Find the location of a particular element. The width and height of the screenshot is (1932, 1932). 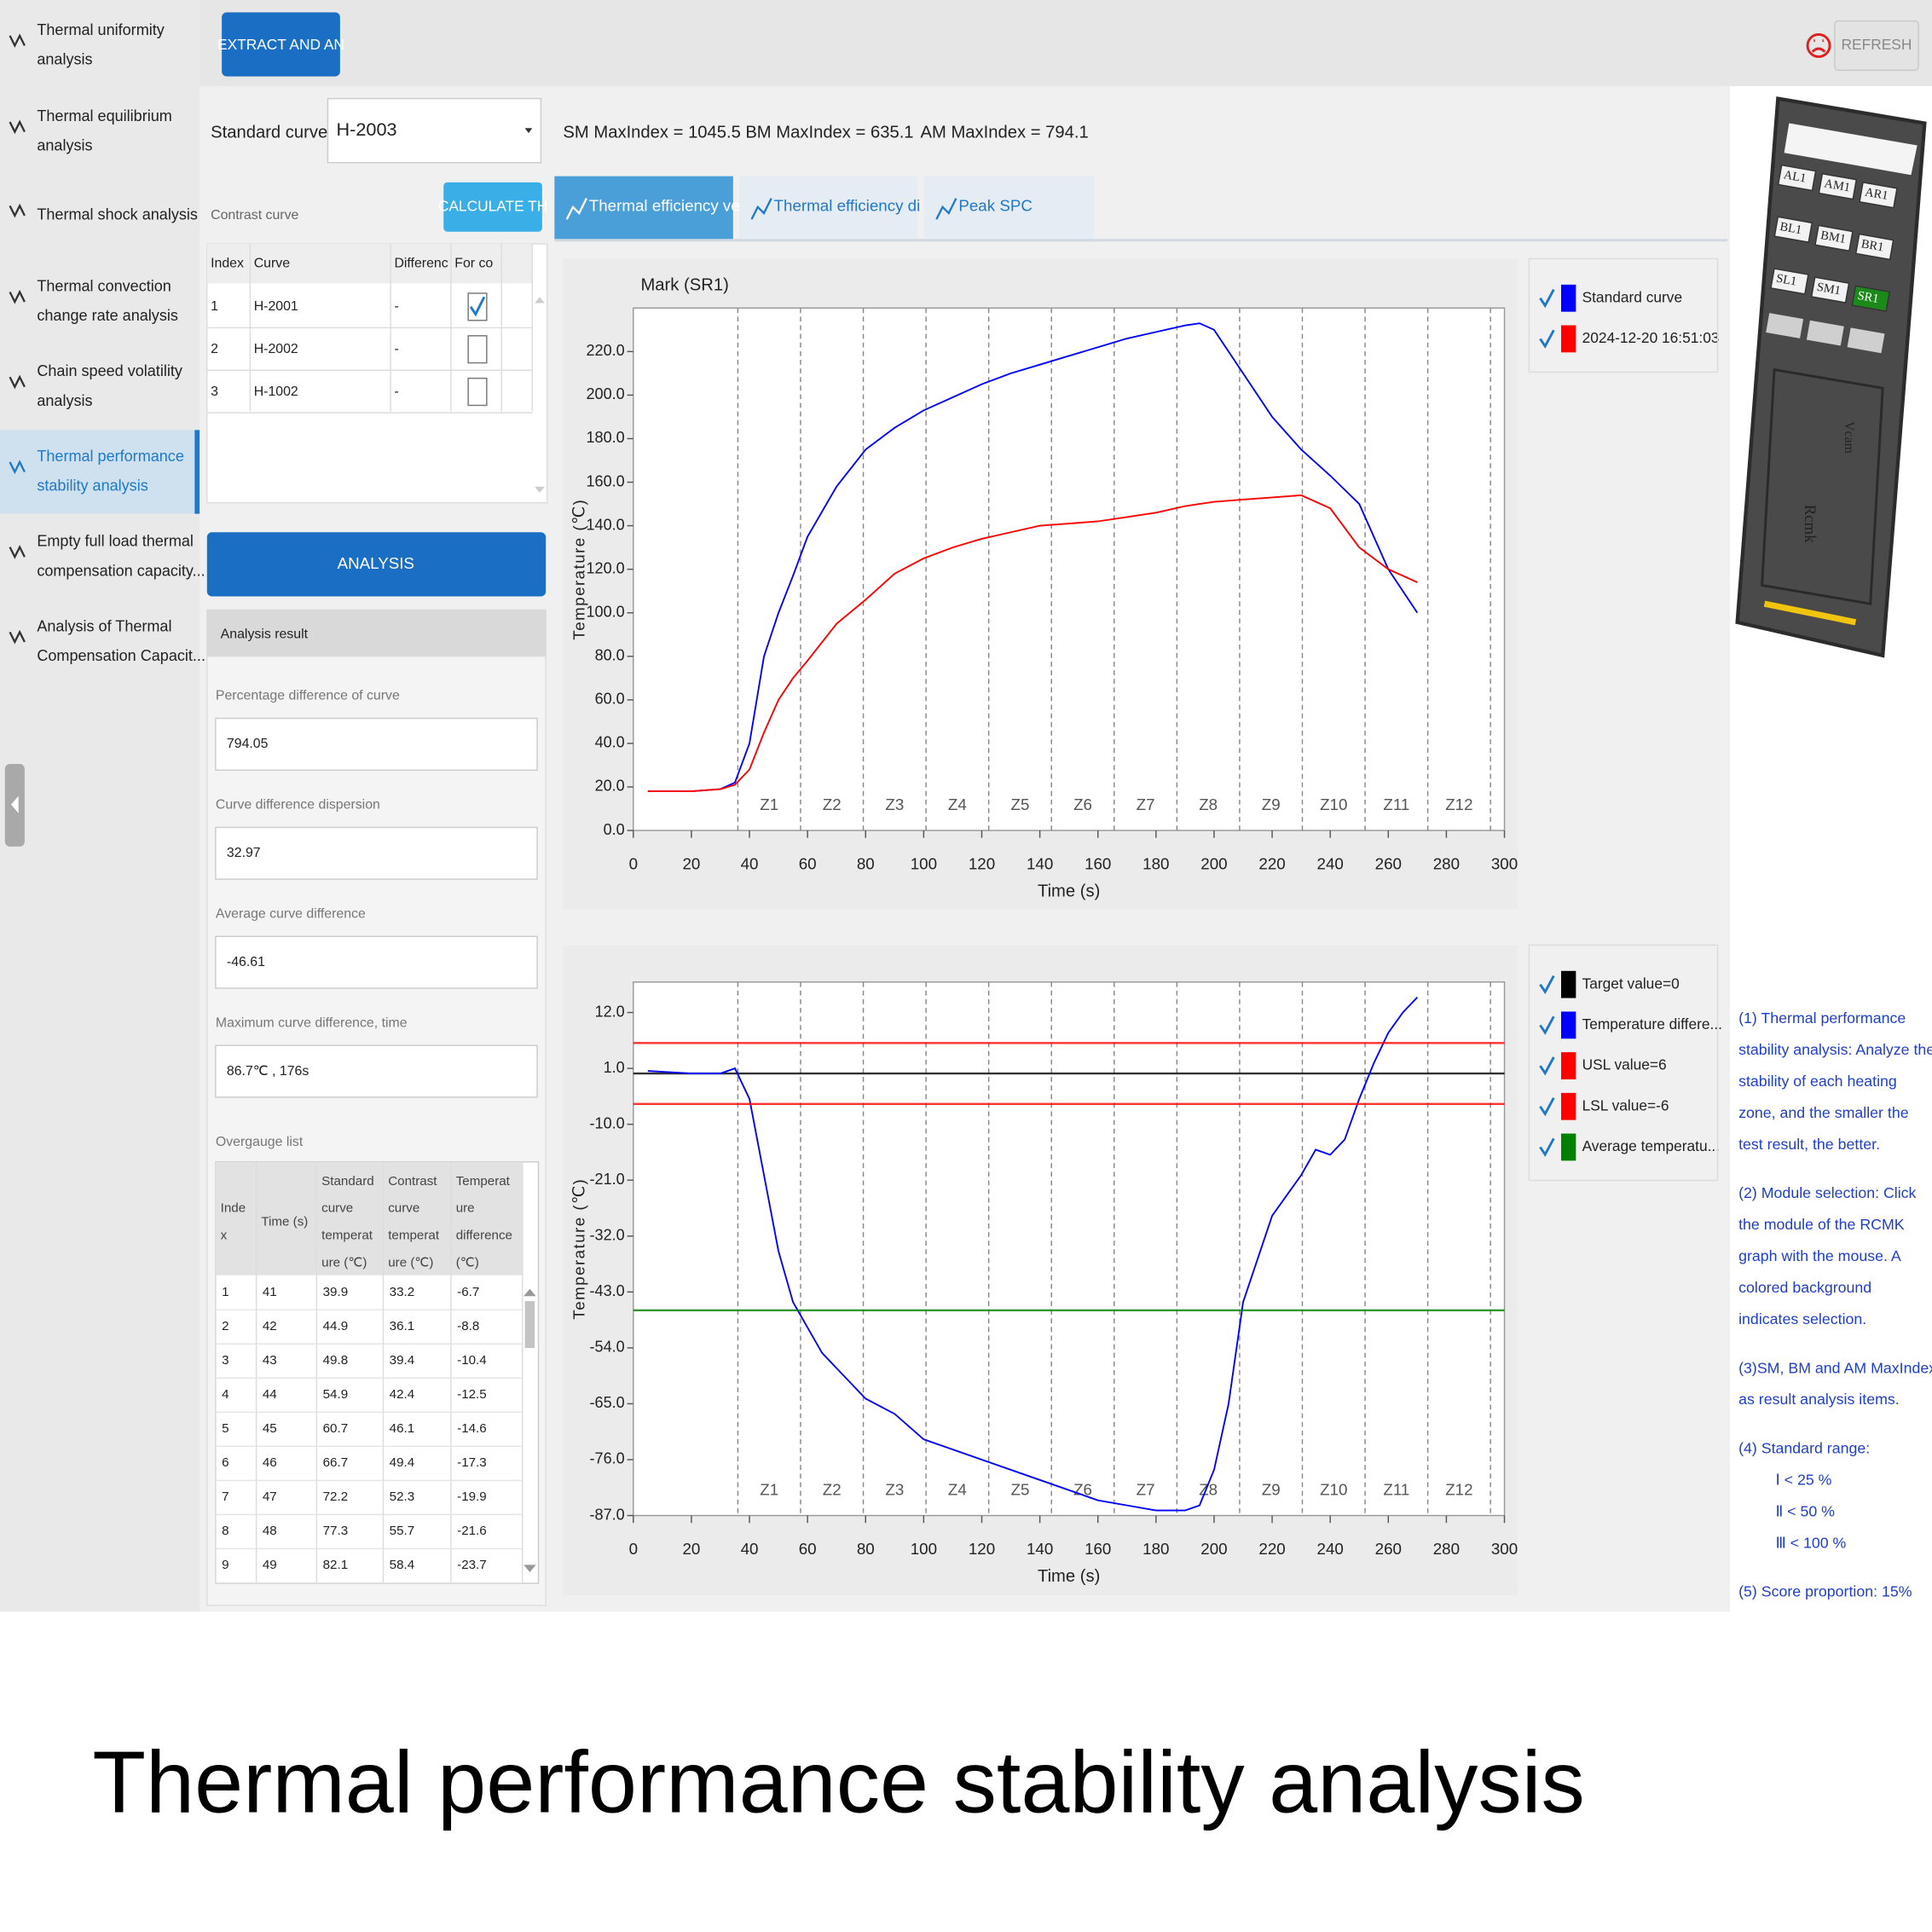

overgauge-cell: 49 is located at coordinates (270, 1565).